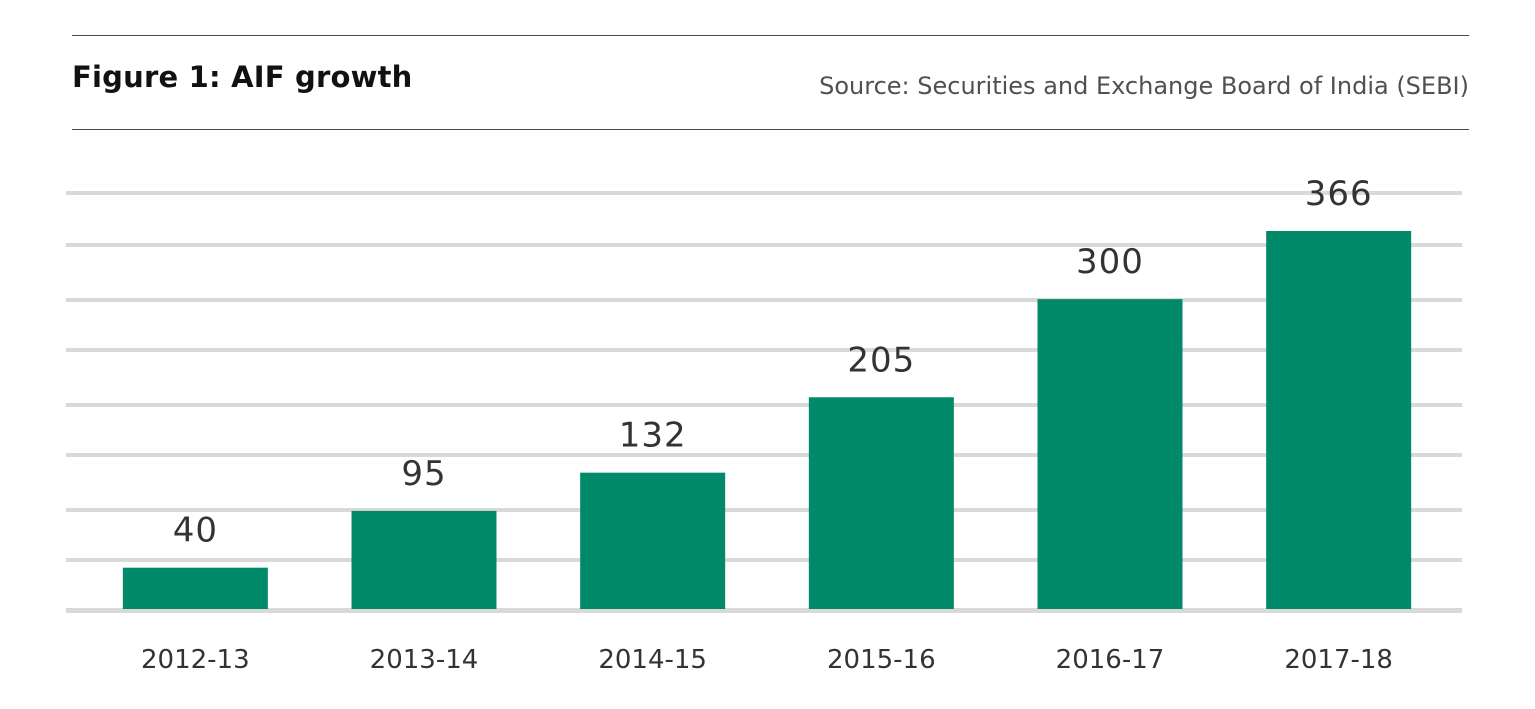 The image size is (1535, 709). I want to click on data-label: 95, so click(423, 474).